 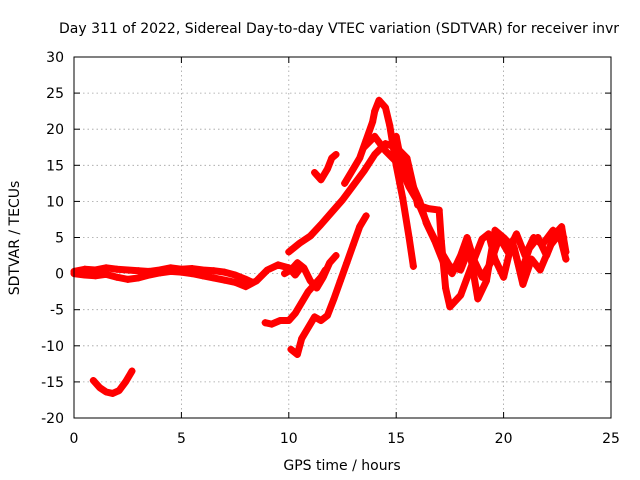 What do you see at coordinates (55, 58) in the screenshot?
I see `y-tick-label: 30` at bounding box center [55, 58].